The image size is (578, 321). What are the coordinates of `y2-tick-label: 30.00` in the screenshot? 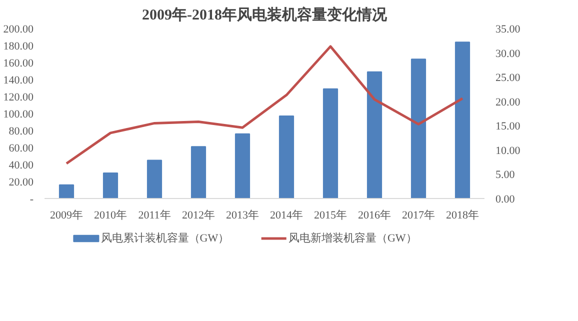 It's located at (508, 54).